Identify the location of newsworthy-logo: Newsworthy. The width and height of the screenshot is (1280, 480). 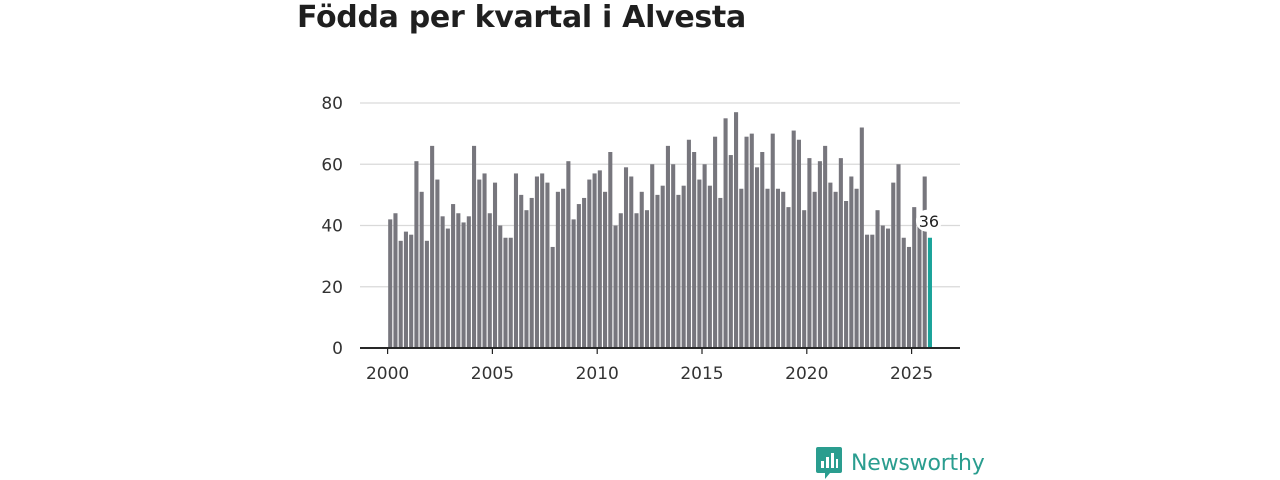
(900, 463).